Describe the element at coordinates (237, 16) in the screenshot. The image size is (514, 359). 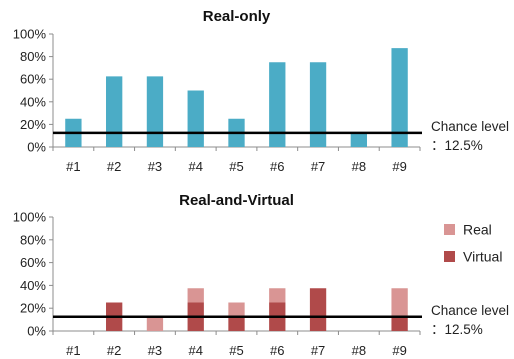
I see `chart-title: Real-only` at that location.